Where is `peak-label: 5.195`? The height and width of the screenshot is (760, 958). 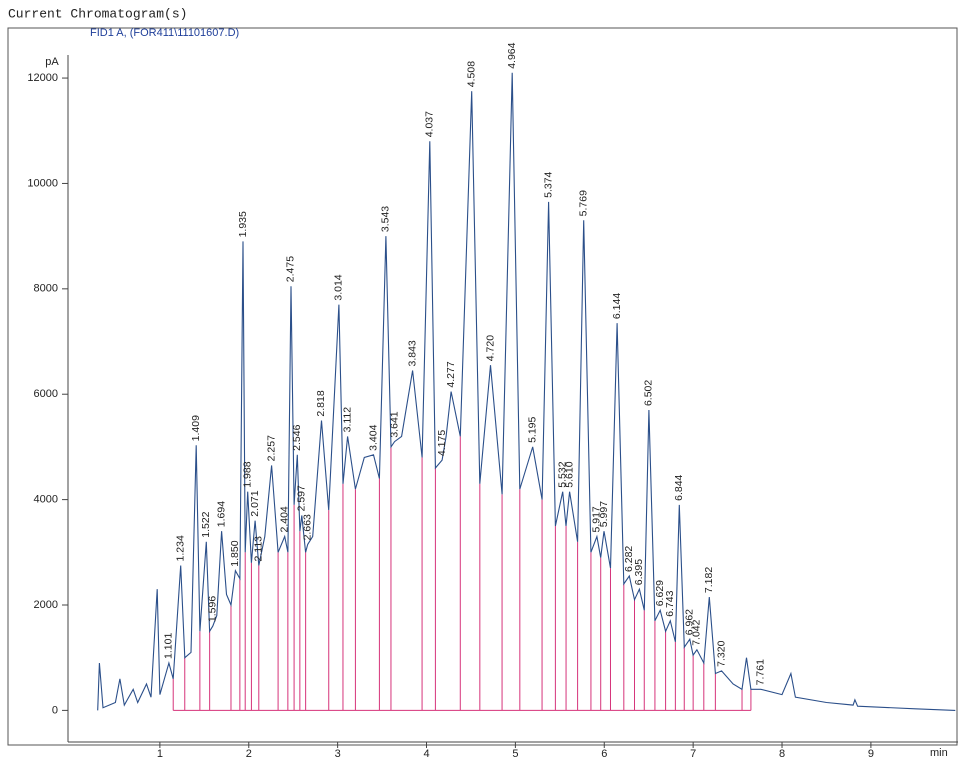
peak-label: 5.195 is located at coordinates (533, 429).